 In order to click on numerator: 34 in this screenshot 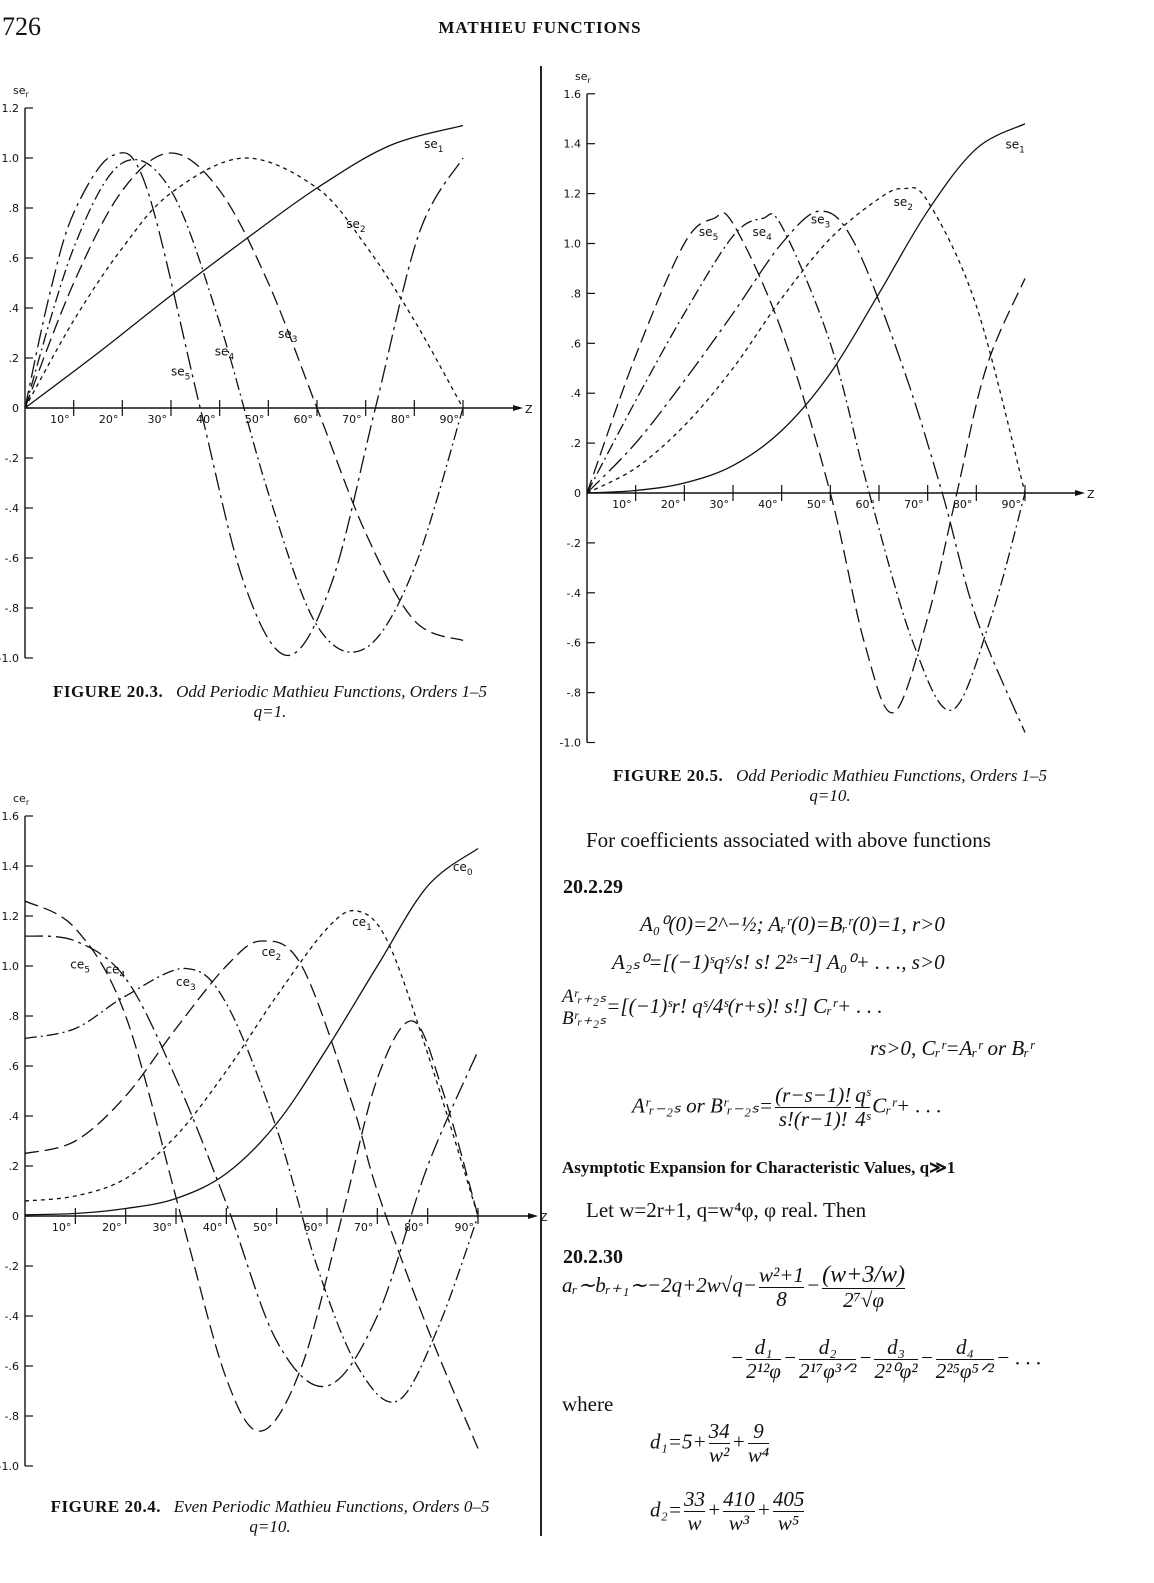, I will do `click(719, 1431)`.